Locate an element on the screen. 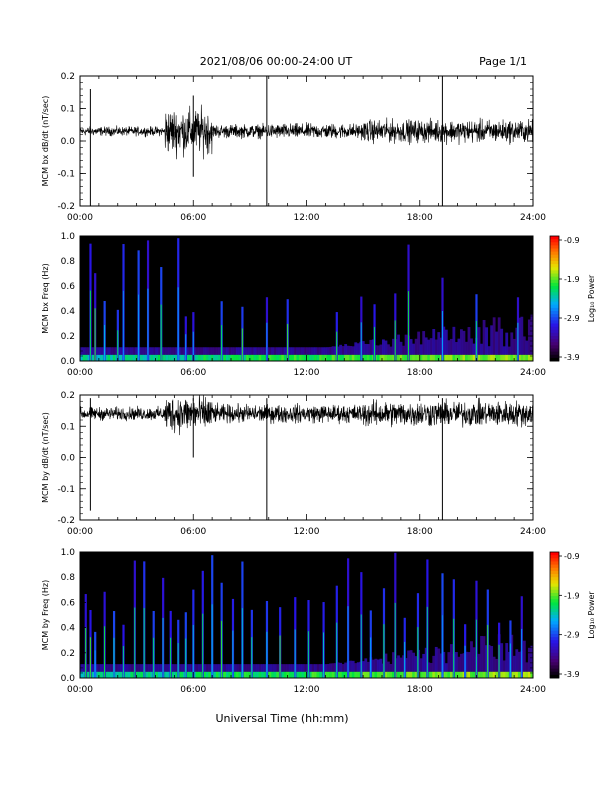 The height and width of the screenshot is (792, 612). x-tick-label: 24:00 is located at coordinates (533, 218).